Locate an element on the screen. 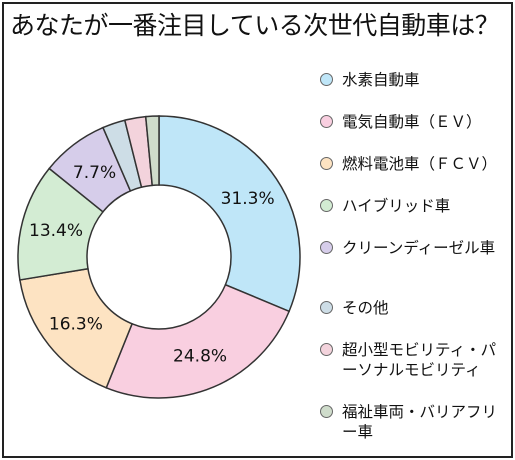  data-label-fcv: 16.3% is located at coordinates (76, 325).